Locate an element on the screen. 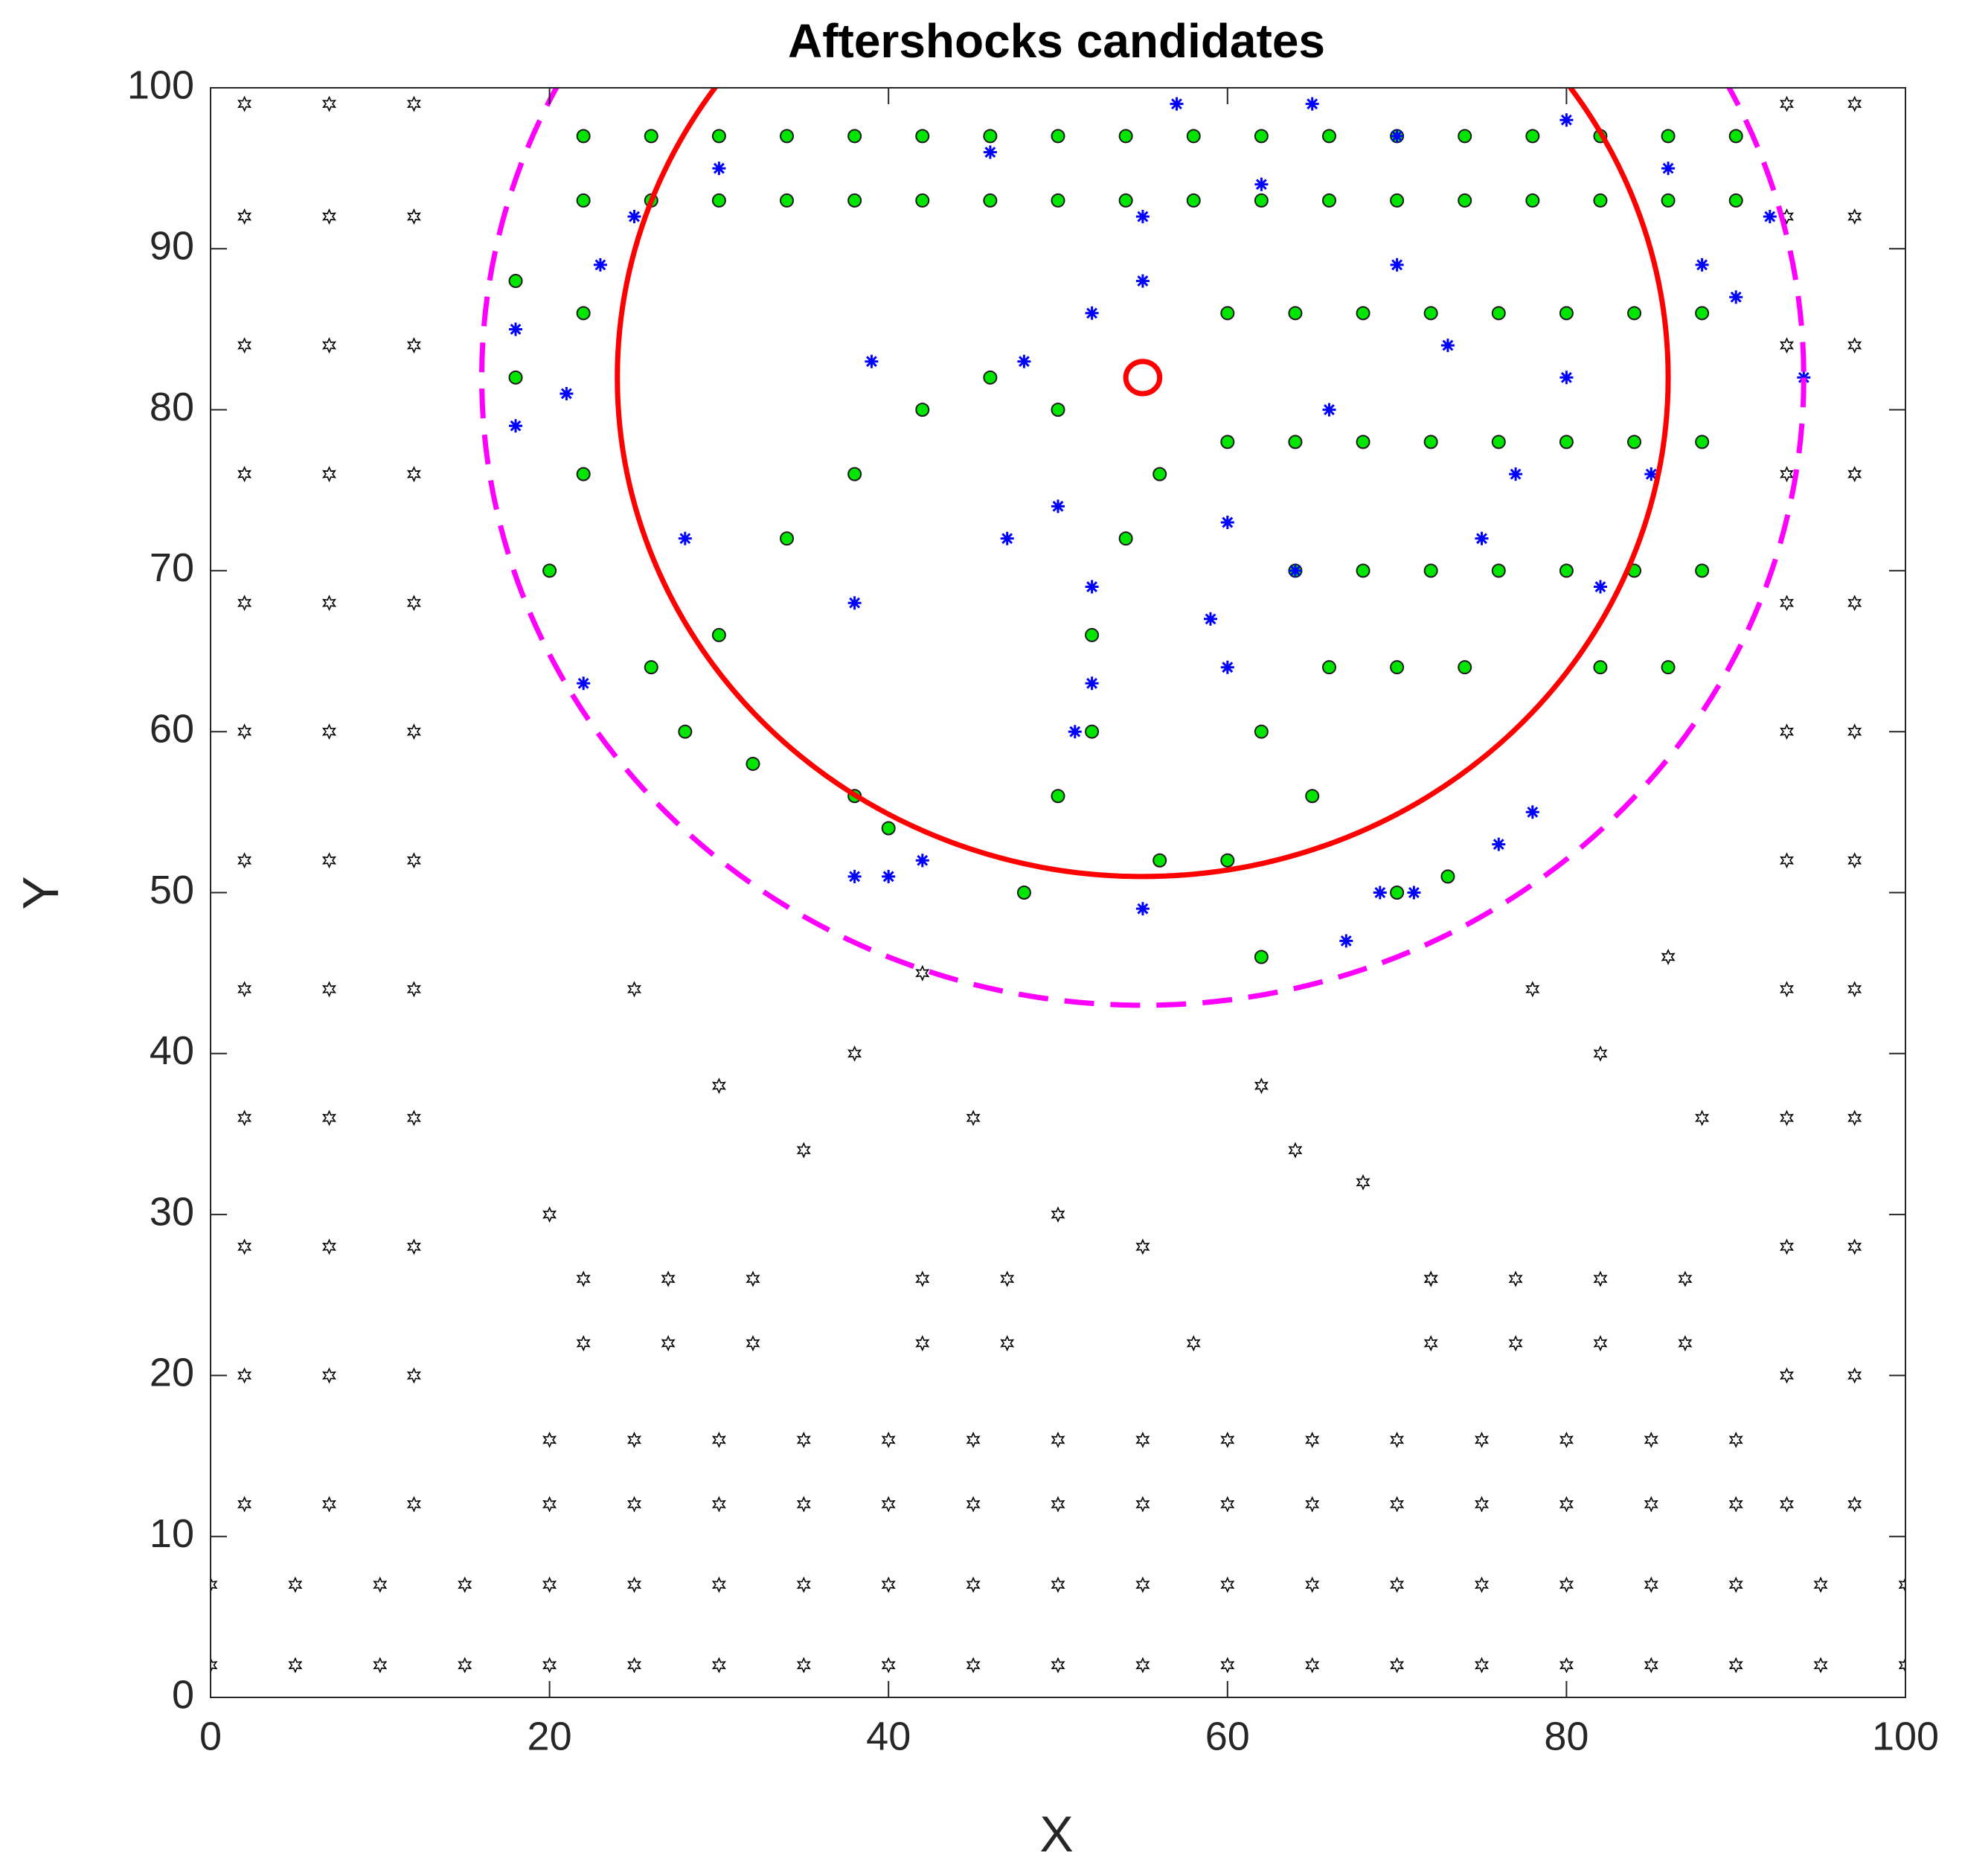  x-tick-label: 80 is located at coordinates (1566, 1736).